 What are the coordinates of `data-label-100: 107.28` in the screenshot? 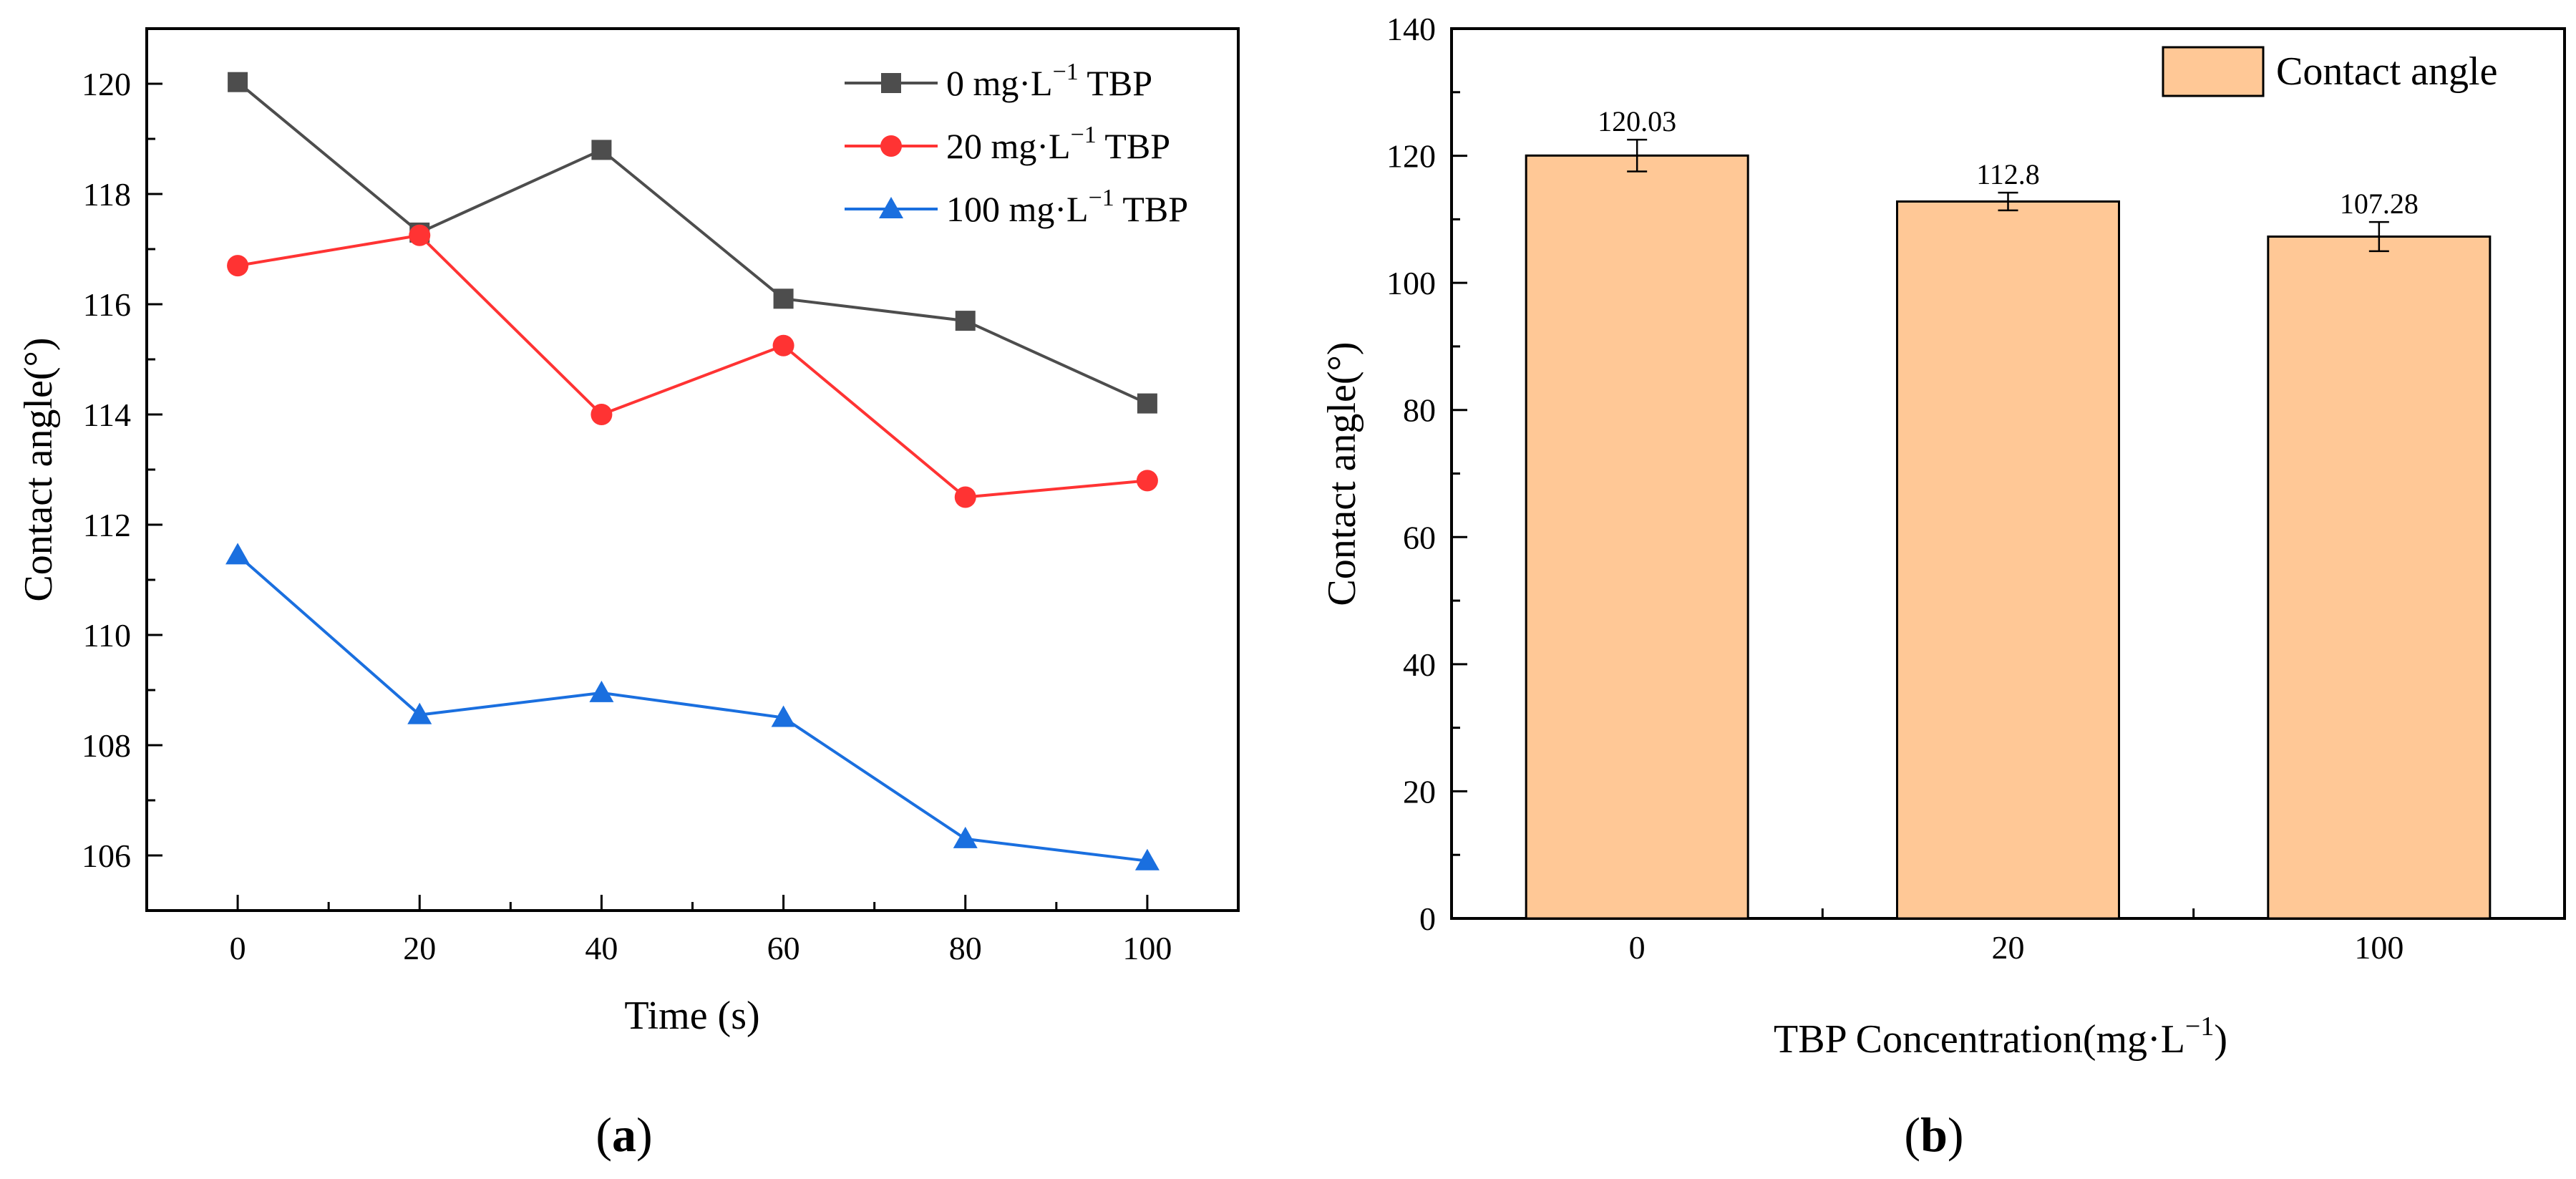 It's located at (2379, 204).